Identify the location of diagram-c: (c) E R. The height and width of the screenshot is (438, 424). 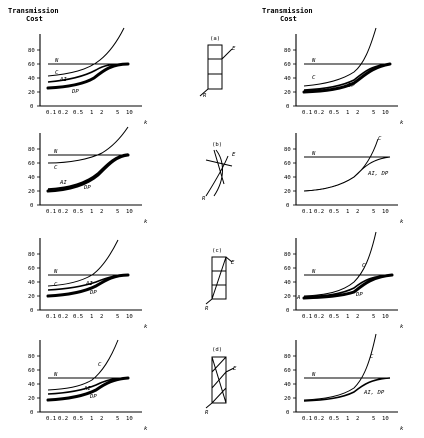
(220, 280).